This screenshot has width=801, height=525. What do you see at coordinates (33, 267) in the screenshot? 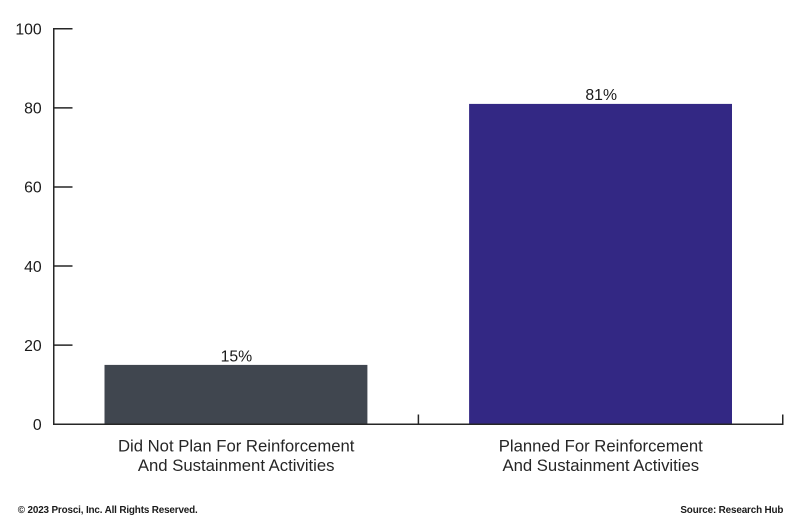
I see `svg-text: 40` at bounding box center [33, 267].